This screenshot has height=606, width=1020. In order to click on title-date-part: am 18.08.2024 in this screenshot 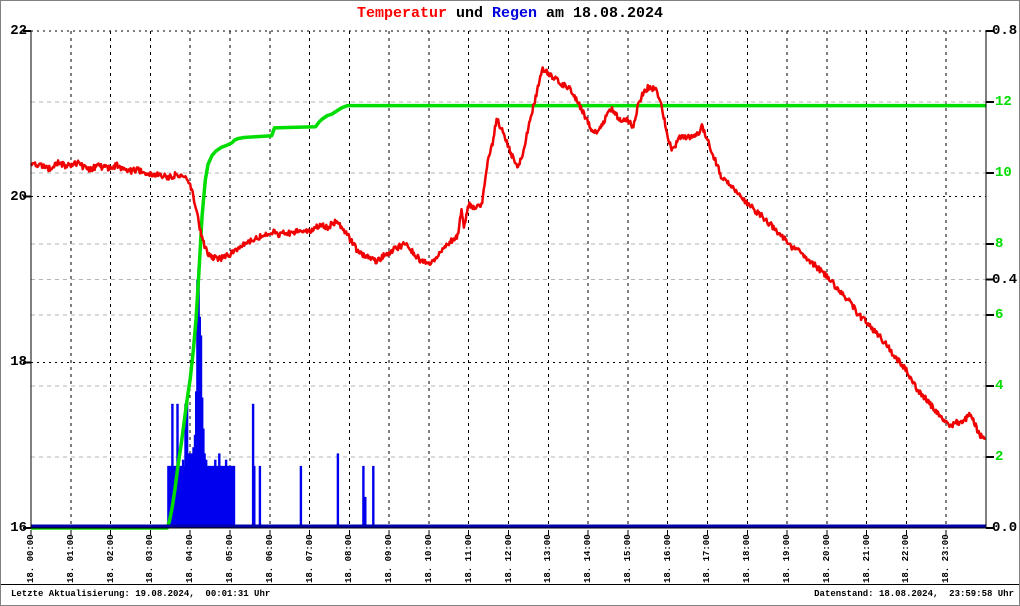, I will do `click(600, 13)`.